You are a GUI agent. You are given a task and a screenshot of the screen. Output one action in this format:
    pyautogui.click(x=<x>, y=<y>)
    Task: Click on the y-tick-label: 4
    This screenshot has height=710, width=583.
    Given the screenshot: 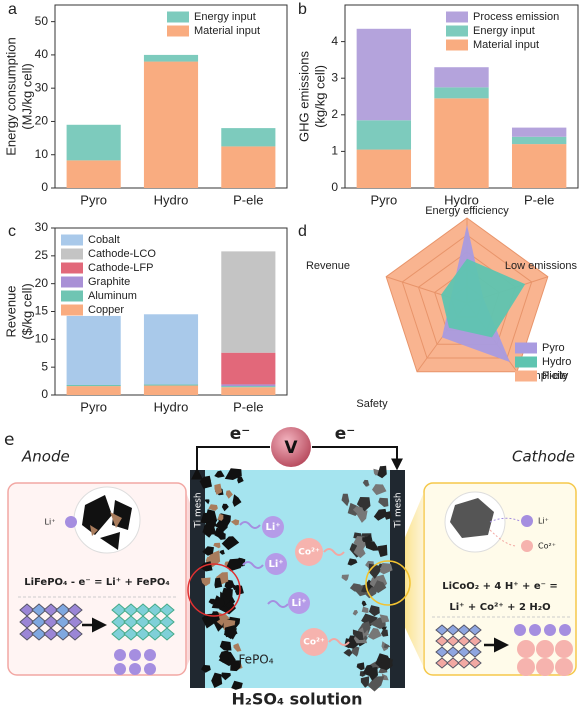 What is the action you would take?
    pyautogui.click(x=334, y=41)
    